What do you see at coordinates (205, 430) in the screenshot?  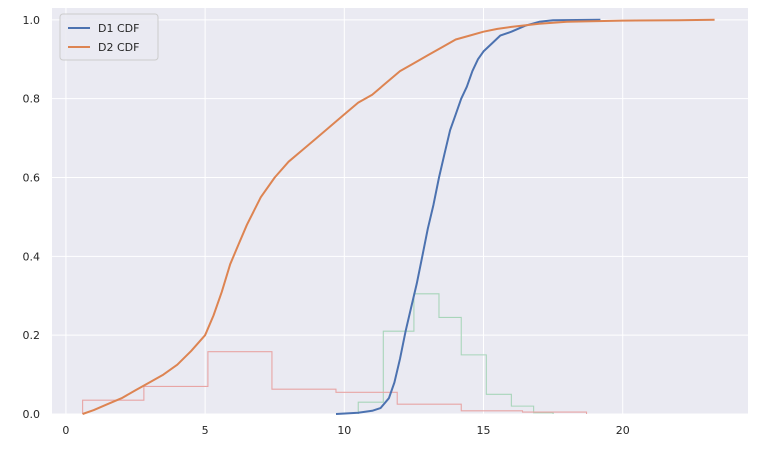 I see `x-tick-label: 5` at bounding box center [205, 430].